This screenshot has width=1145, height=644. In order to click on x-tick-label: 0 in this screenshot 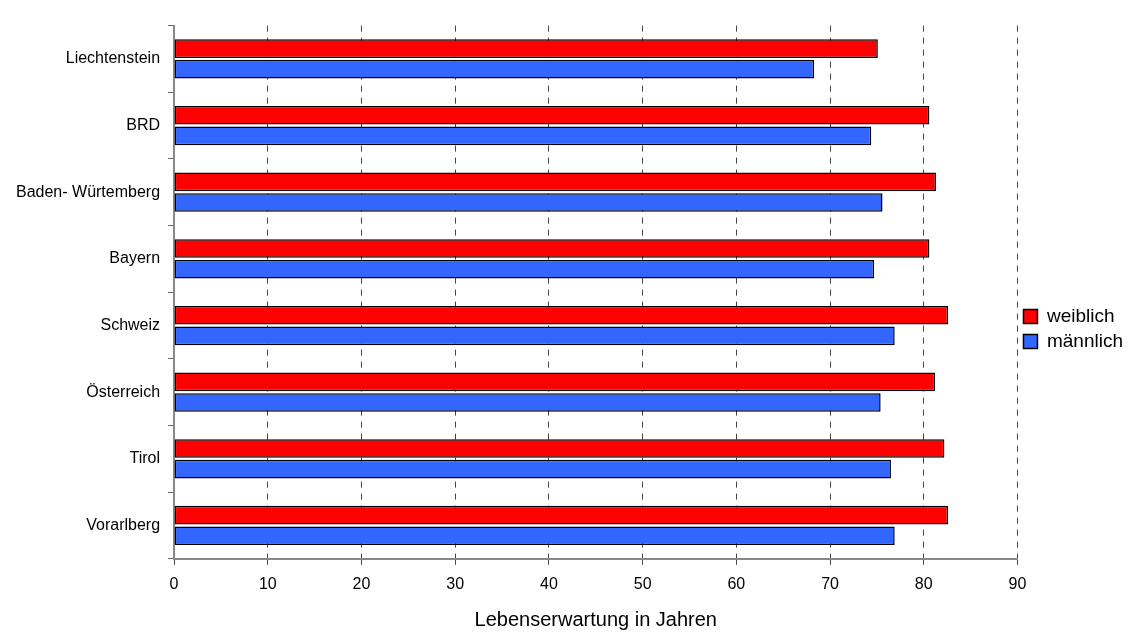, I will do `click(174, 583)`.